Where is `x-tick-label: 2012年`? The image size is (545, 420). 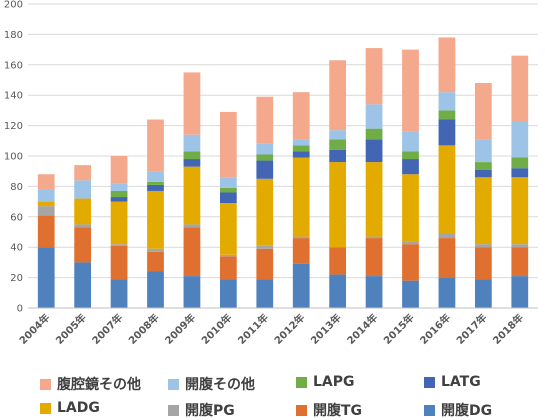 x-tick-label: 2012年 is located at coordinates (289, 329).